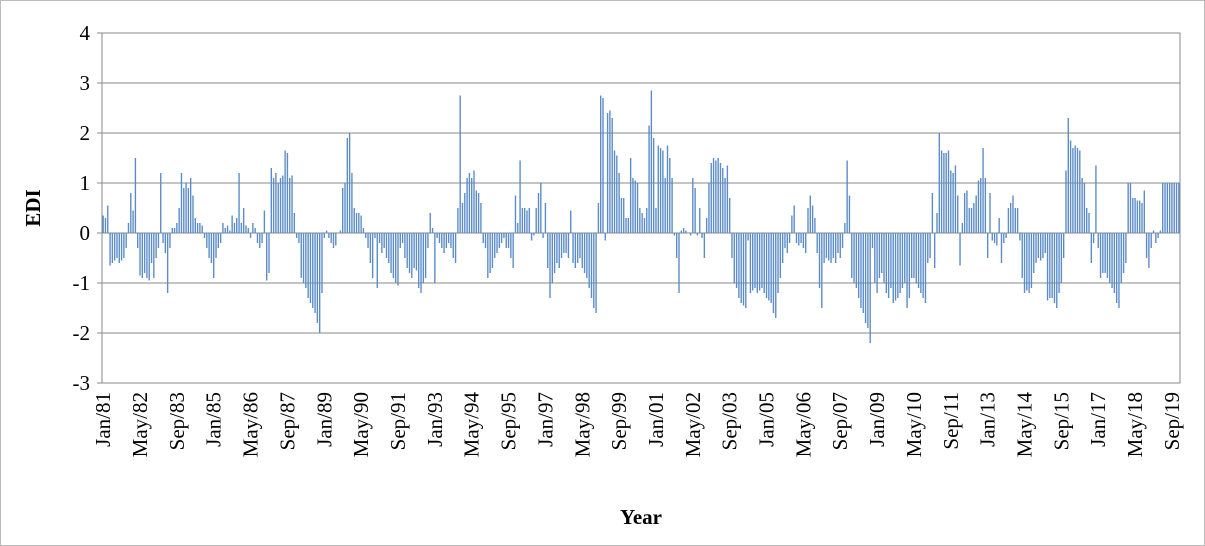  Describe the element at coordinates (545, 419) in the screenshot. I see `x-tick-label: Jan/97` at that location.